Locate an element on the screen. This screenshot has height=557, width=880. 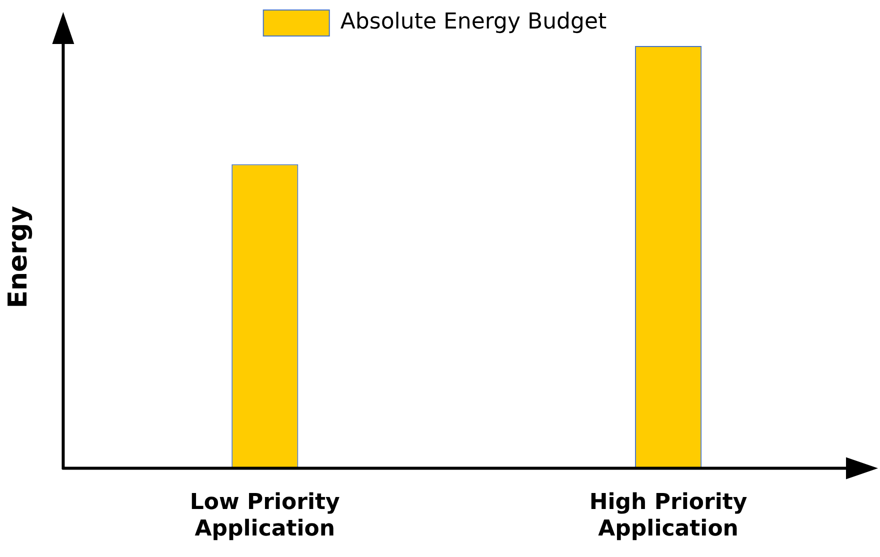
x-tick-label: High Priority Application is located at coordinates (668, 516).